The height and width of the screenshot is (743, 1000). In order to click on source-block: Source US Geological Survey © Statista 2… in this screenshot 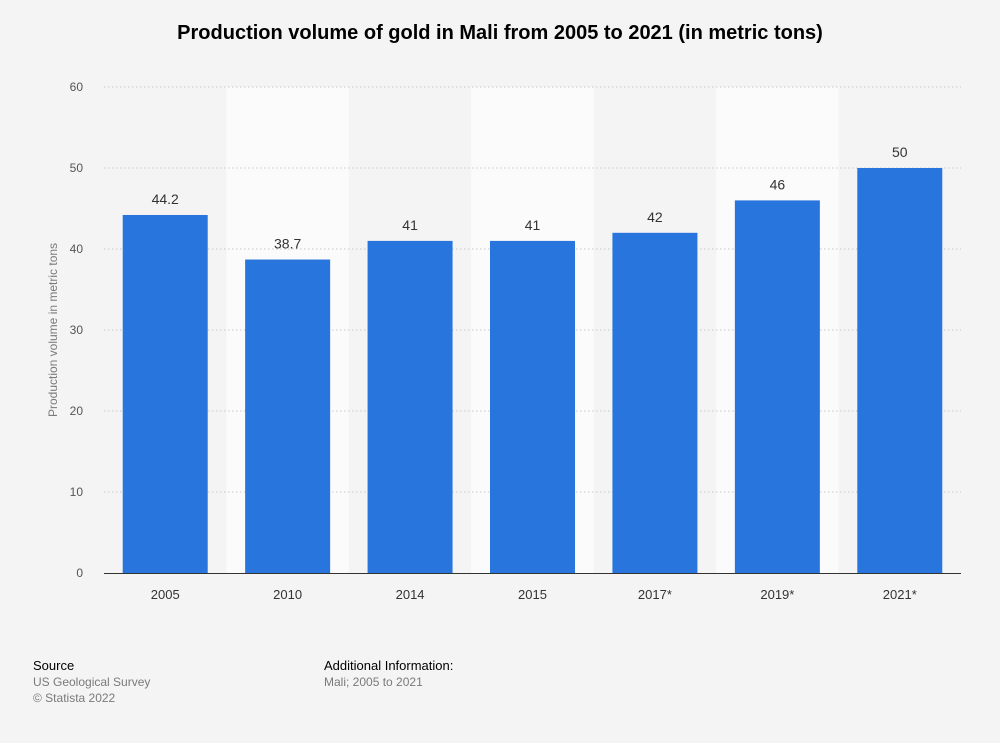, I will do `click(91, 682)`.